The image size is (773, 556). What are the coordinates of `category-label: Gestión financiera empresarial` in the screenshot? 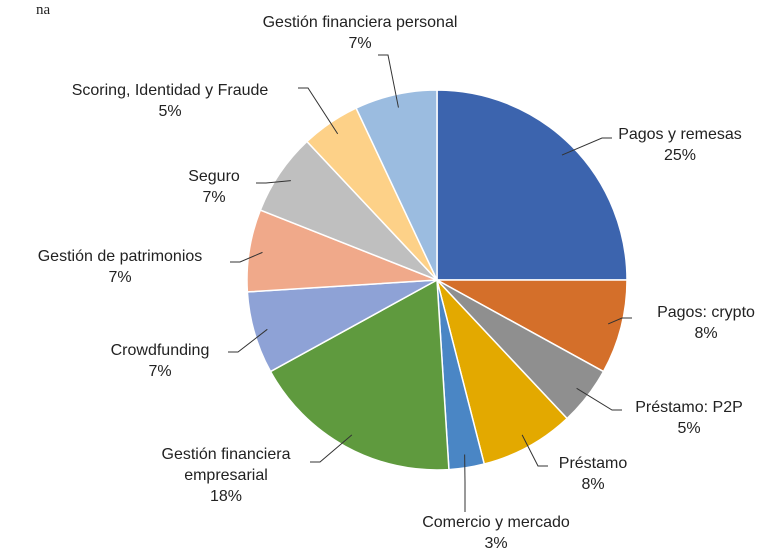 It's located at (226, 465).